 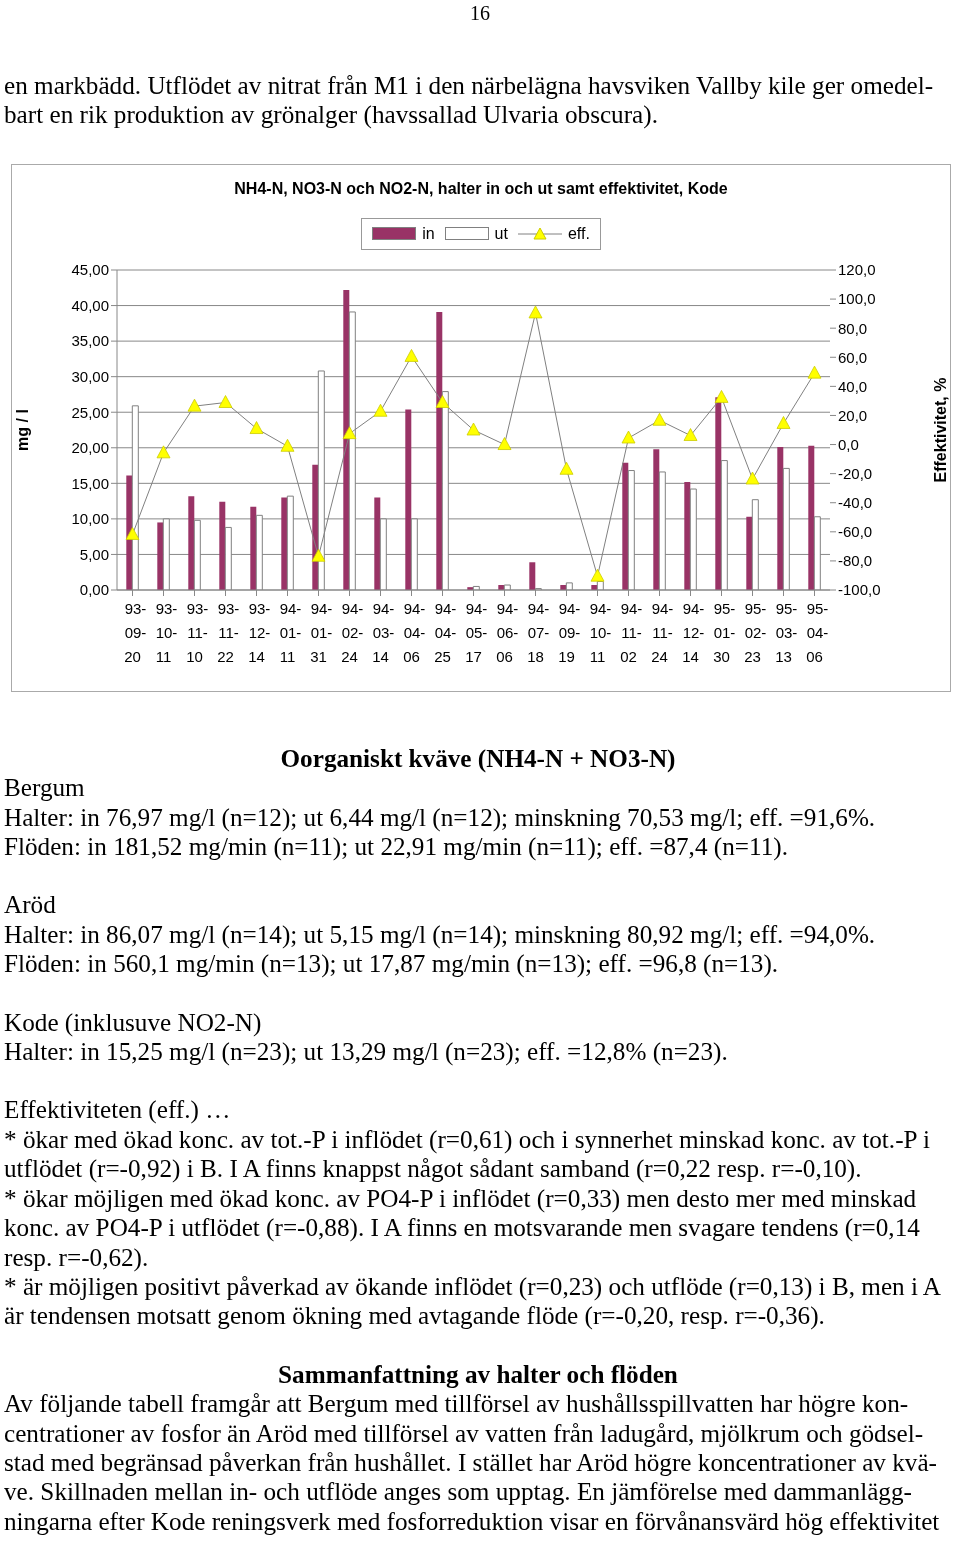 What do you see at coordinates (467, 1139) in the screenshot?
I see `text: * ökar med ökad konc. av tot.-P i inflödet (r=0,61) och i synnerhet minskad konc. av tot.-P i` at bounding box center [467, 1139].